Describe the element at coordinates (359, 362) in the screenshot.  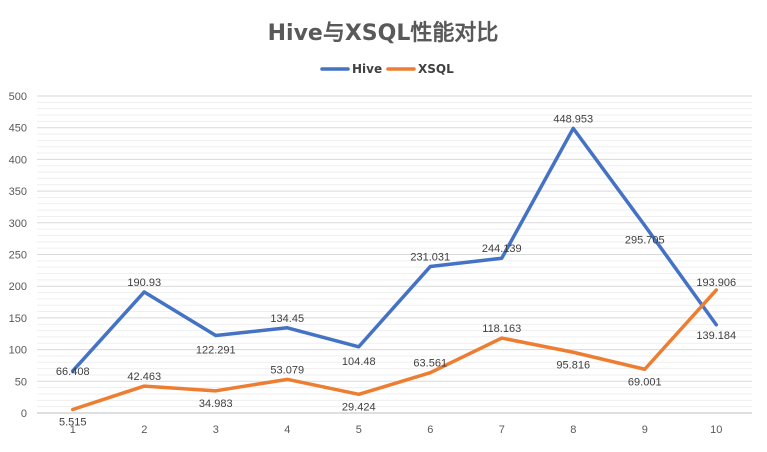
I see `data-label-hive: 104.48` at that location.